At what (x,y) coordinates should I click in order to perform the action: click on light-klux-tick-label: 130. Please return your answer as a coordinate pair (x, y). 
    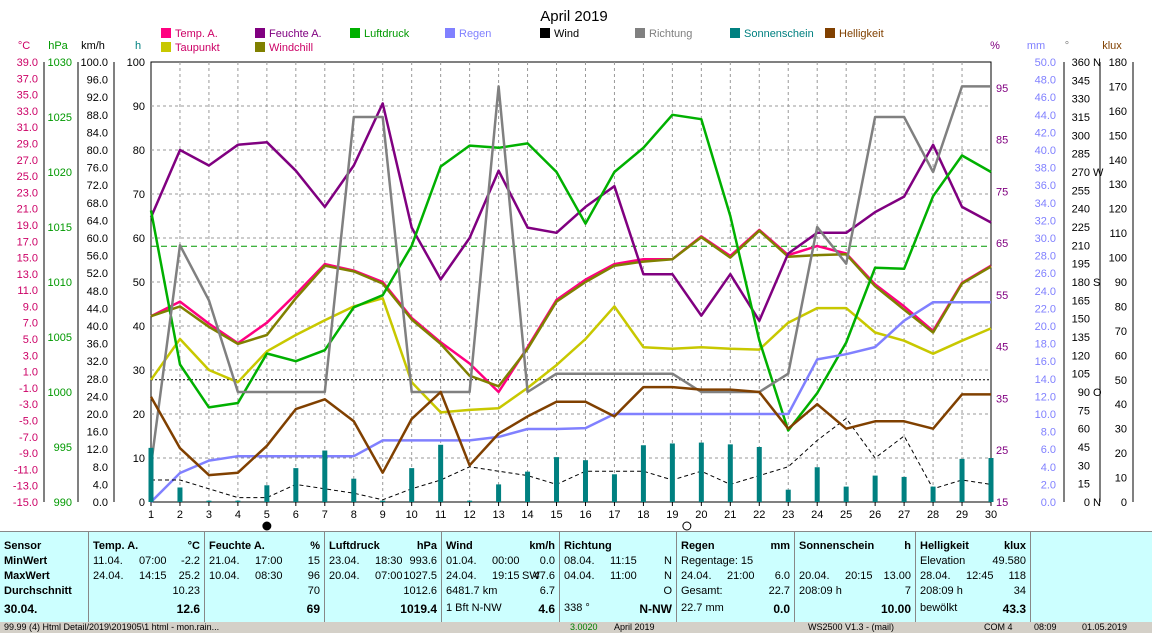
    Looking at the image, I should click on (1118, 185).